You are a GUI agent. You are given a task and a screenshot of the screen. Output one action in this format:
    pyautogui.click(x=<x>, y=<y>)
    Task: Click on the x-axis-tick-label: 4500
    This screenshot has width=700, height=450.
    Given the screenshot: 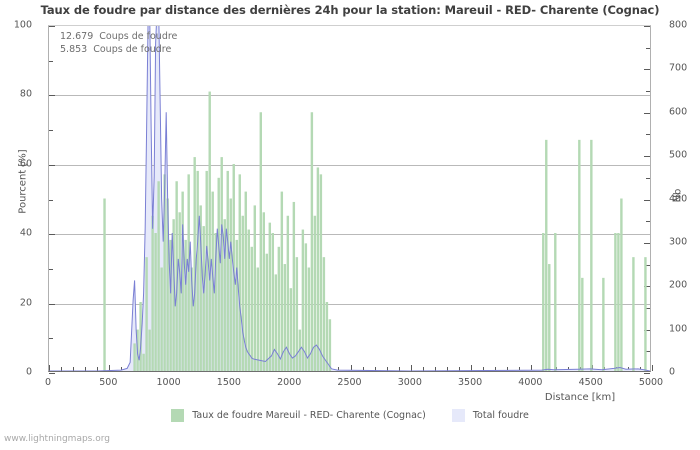 What is the action you would take?
    pyautogui.click(x=590, y=382)
    